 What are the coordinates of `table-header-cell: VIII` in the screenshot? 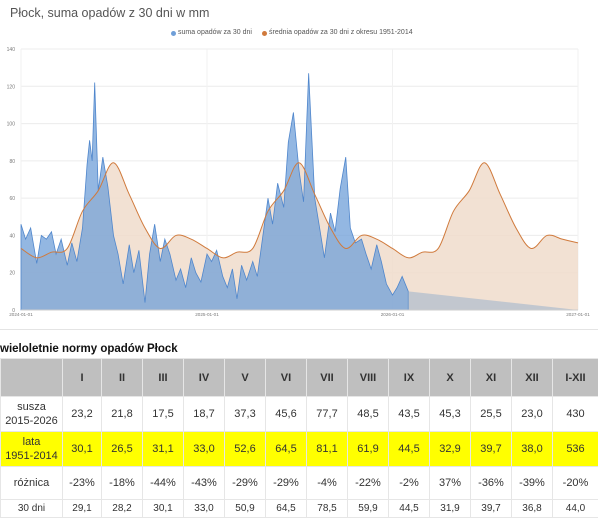 It's located at (368, 377).